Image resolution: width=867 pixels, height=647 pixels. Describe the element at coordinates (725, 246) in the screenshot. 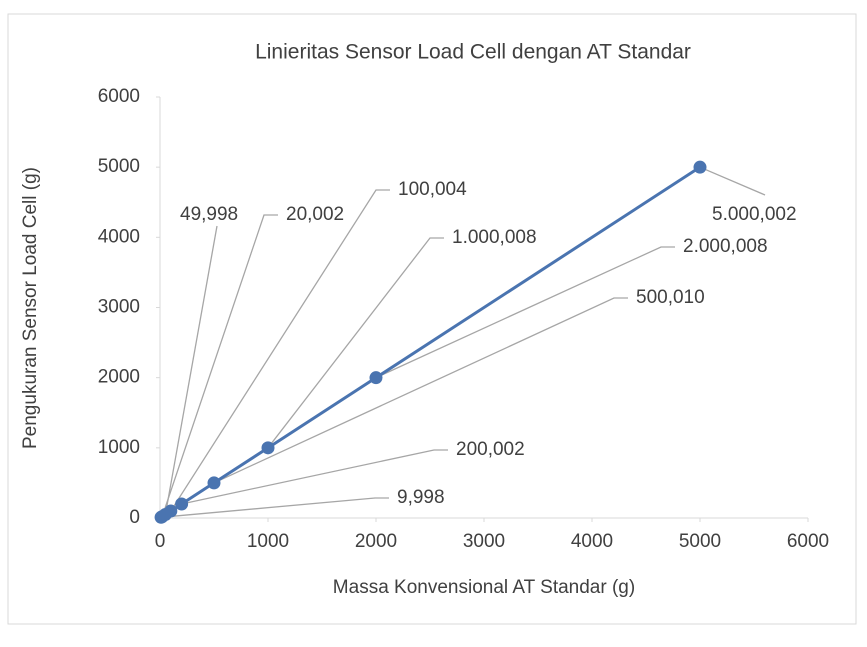

I see `data-label: 2.000,008` at that location.